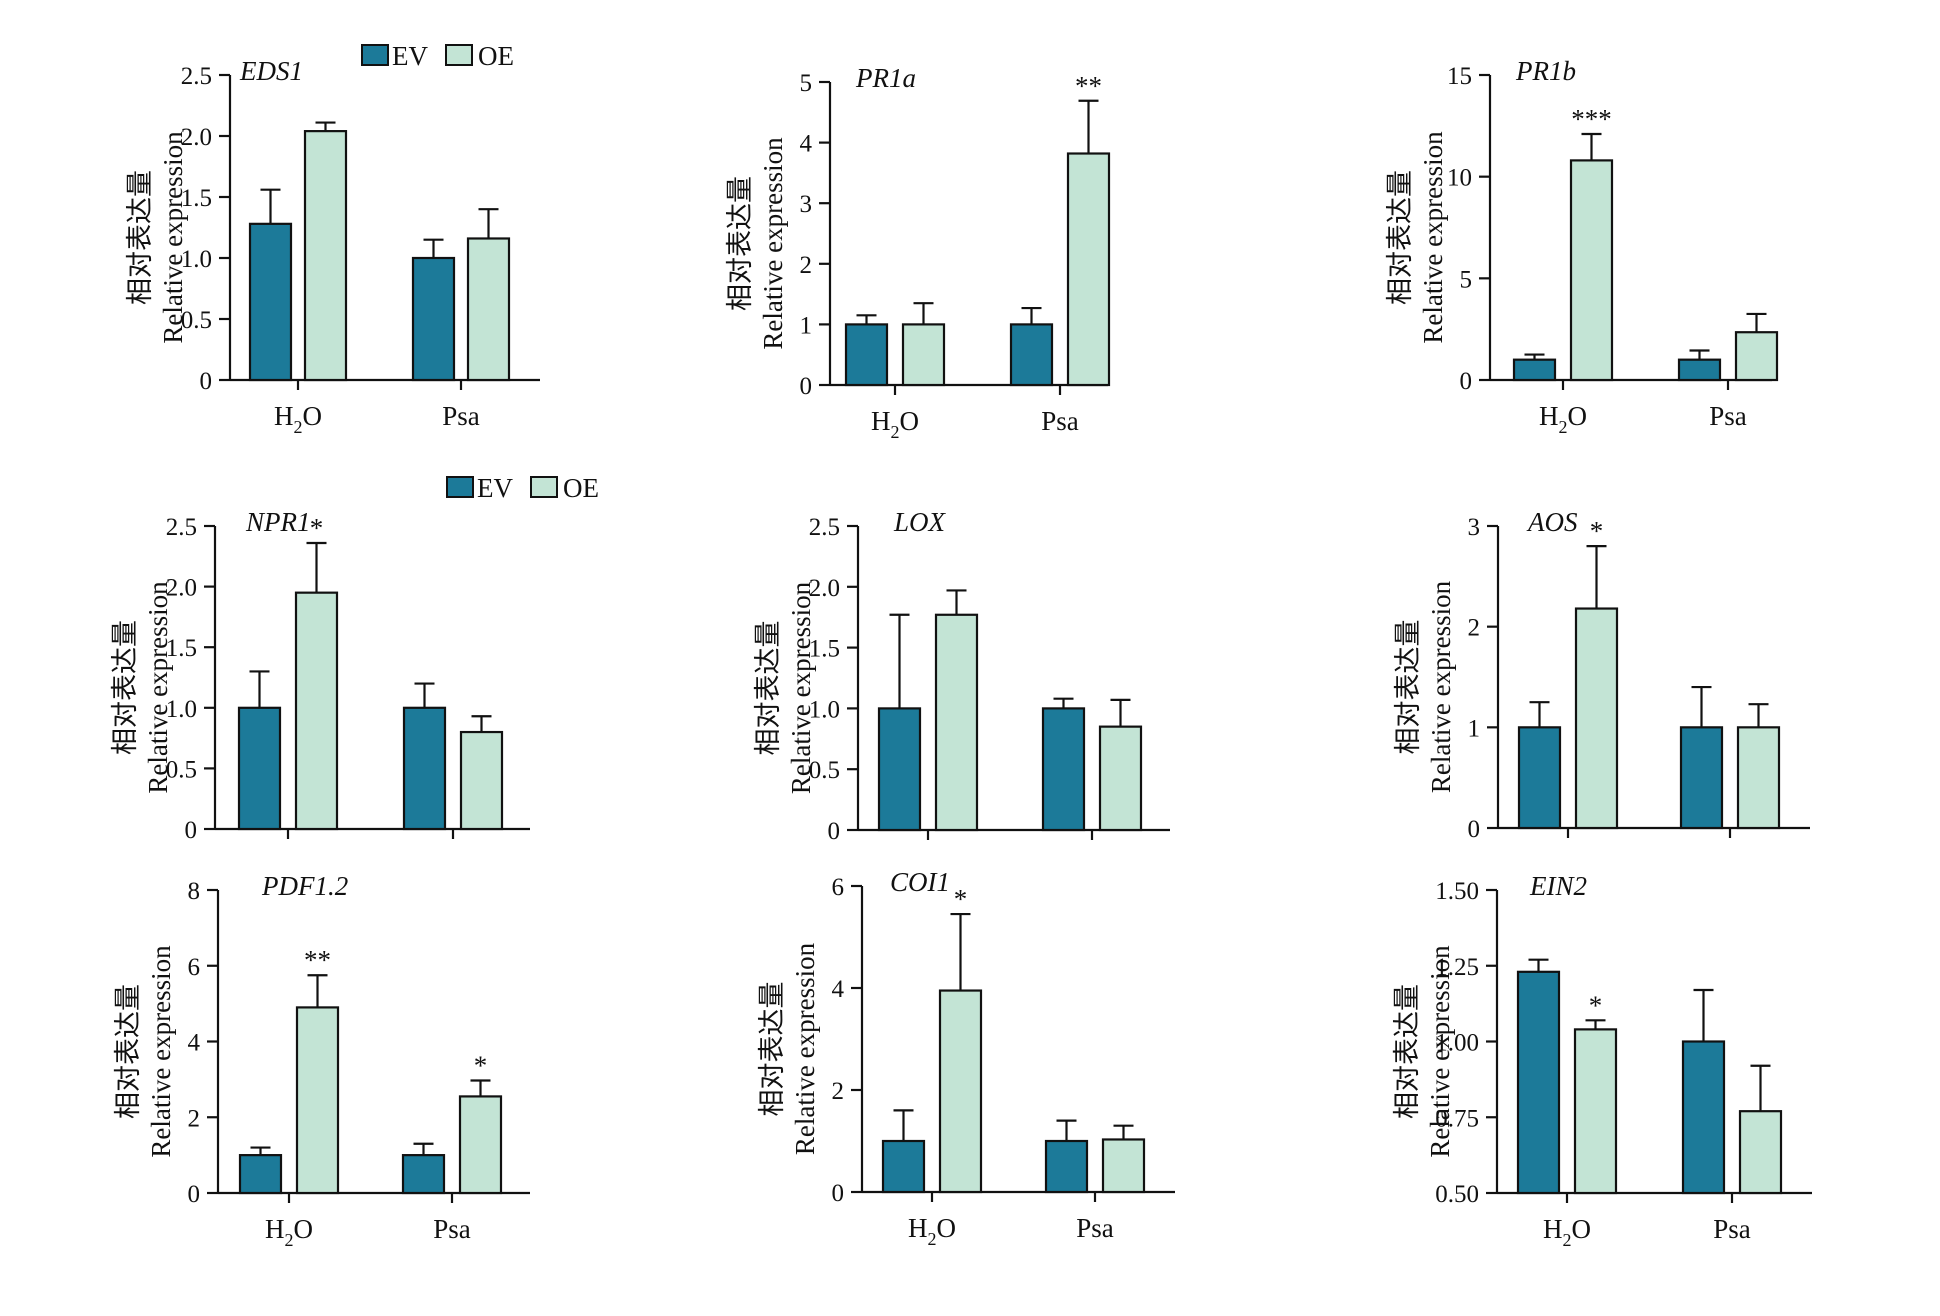 This screenshot has width=1940, height=1316. Describe the element at coordinates (1459, 76) in the screenshot. I see `y-tick-label: 15` at that location.